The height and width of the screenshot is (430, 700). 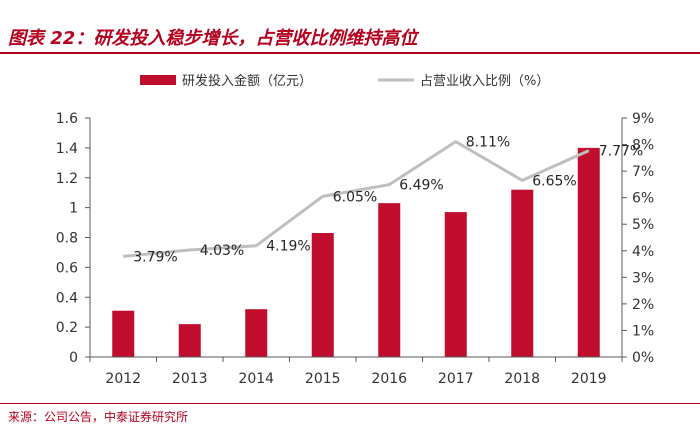 What do you see at coordinates (67, 179) in the screenshot?
I see `left-axis-tick-label: 1.2` at bounding box center [67, 179].